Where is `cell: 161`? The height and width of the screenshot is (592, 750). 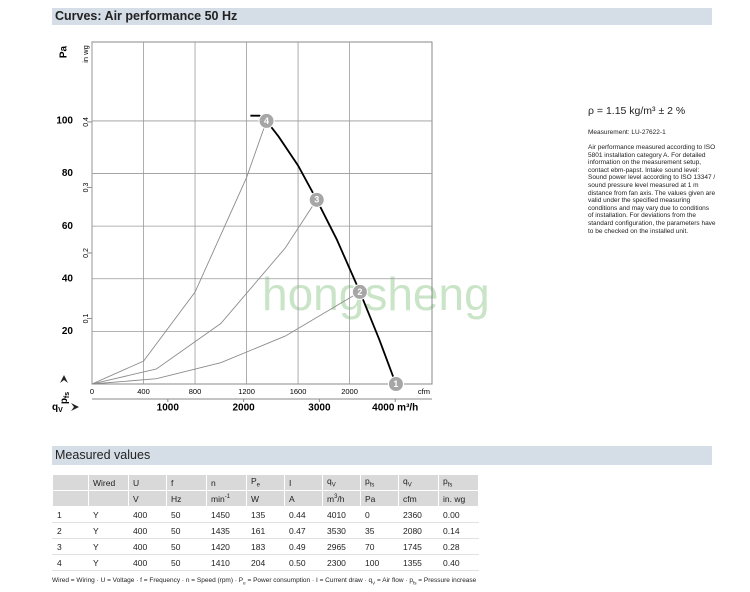
cell: 161 is located at coordinates (265, 530).